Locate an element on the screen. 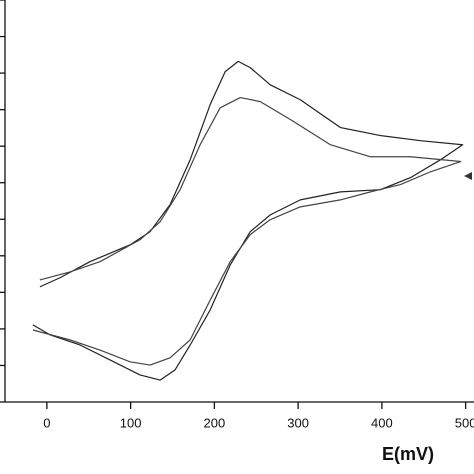 The image size is (474, 474). x-tick-label: 500 is located at coordinates (464, 422).